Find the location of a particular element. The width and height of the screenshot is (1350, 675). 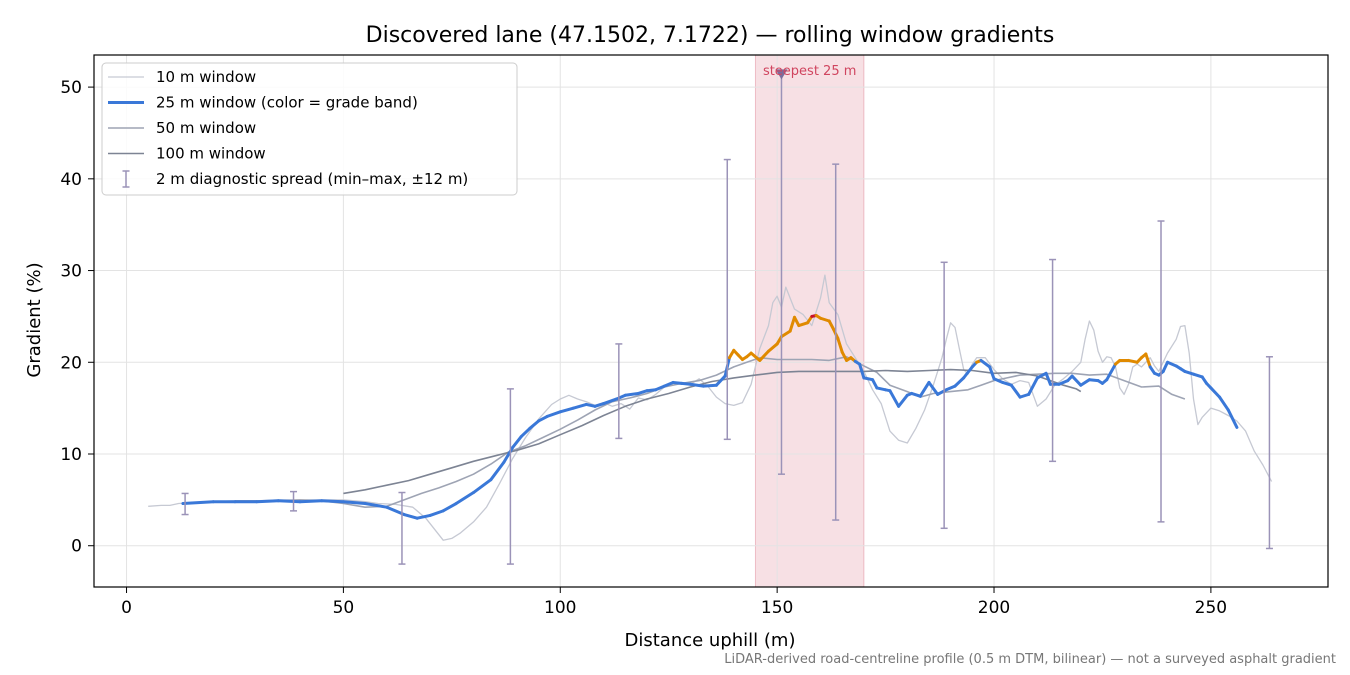

legend-entry-50m-label: 50 m window is located at coordinates (206, 128).